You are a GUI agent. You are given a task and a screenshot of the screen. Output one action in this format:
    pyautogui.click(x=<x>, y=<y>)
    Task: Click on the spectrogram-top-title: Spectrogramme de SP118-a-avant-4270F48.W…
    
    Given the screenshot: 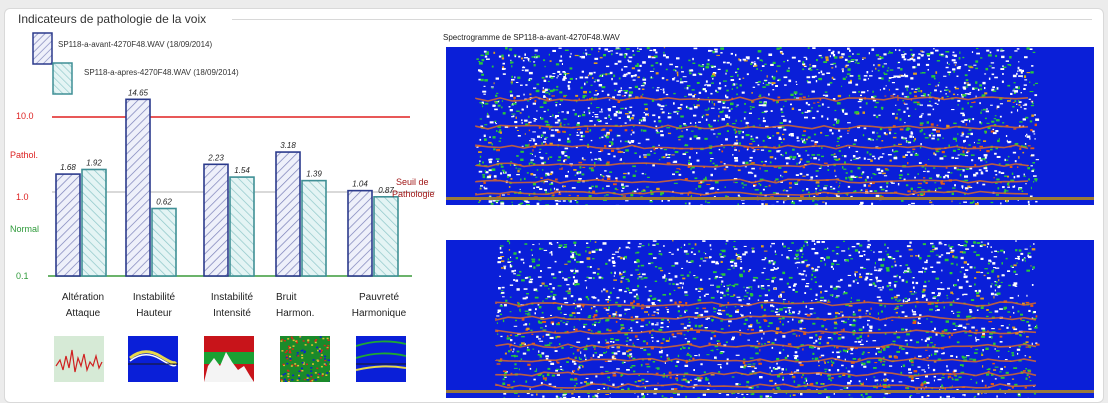 What is the action you would take?
    pyautogui.click(x=531, y=37)
    